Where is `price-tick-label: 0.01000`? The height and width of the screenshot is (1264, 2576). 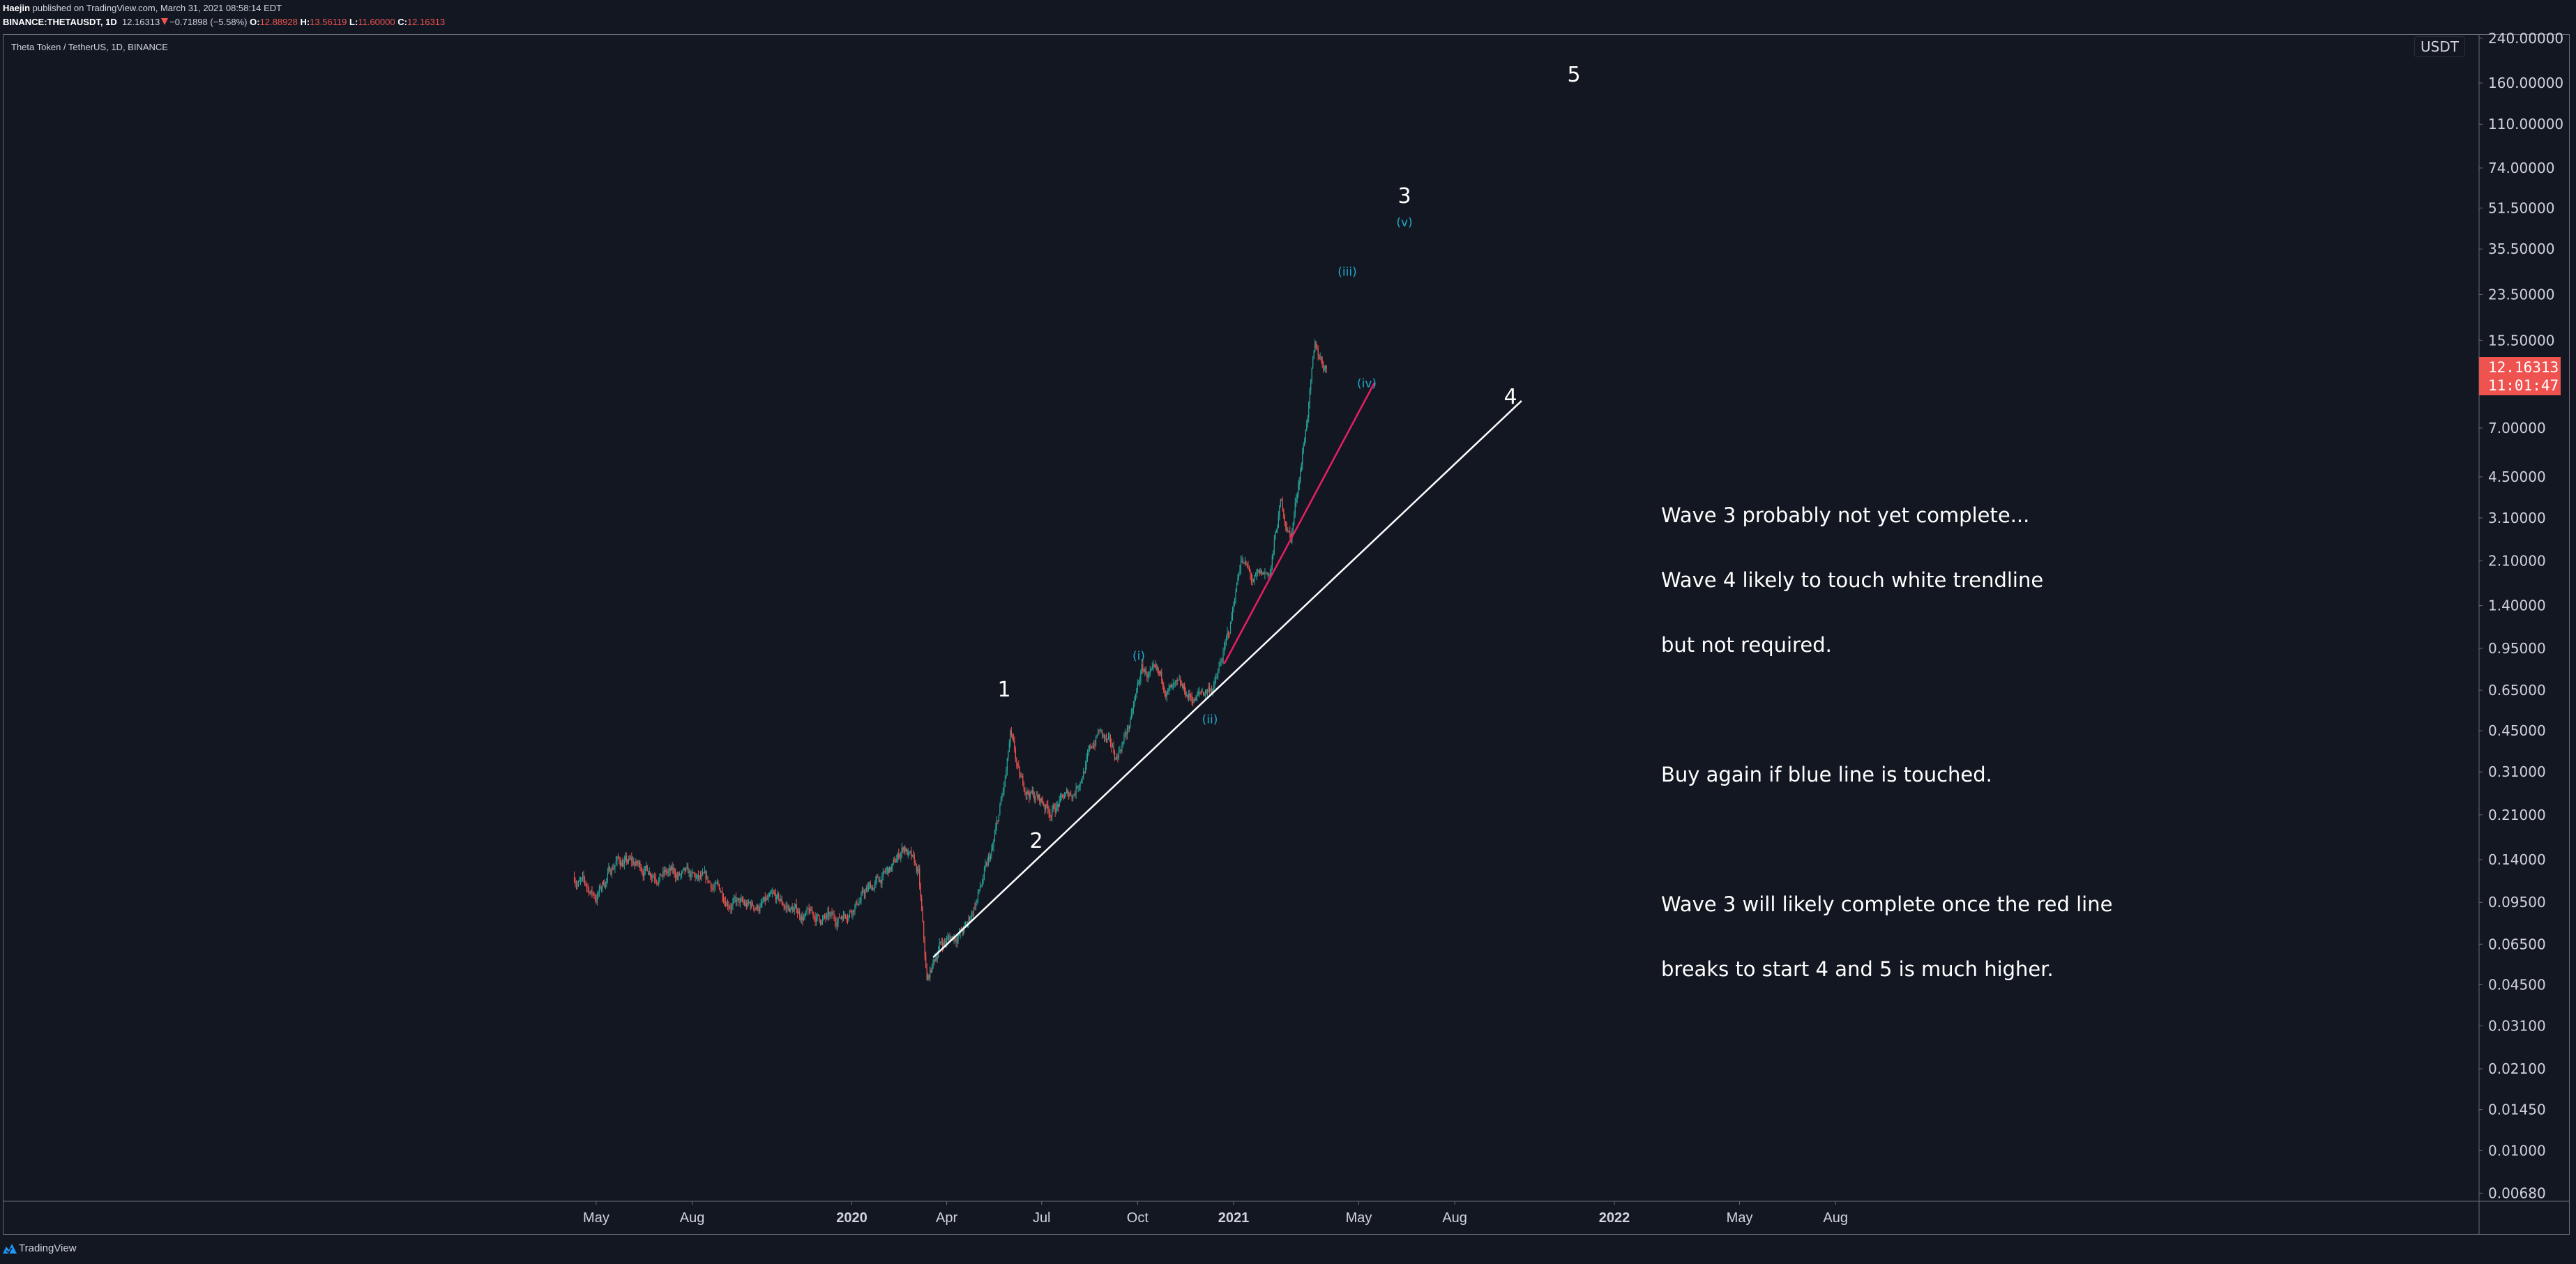
price-tick-label: 0.01000 is located at coordinates (2517, 1150).